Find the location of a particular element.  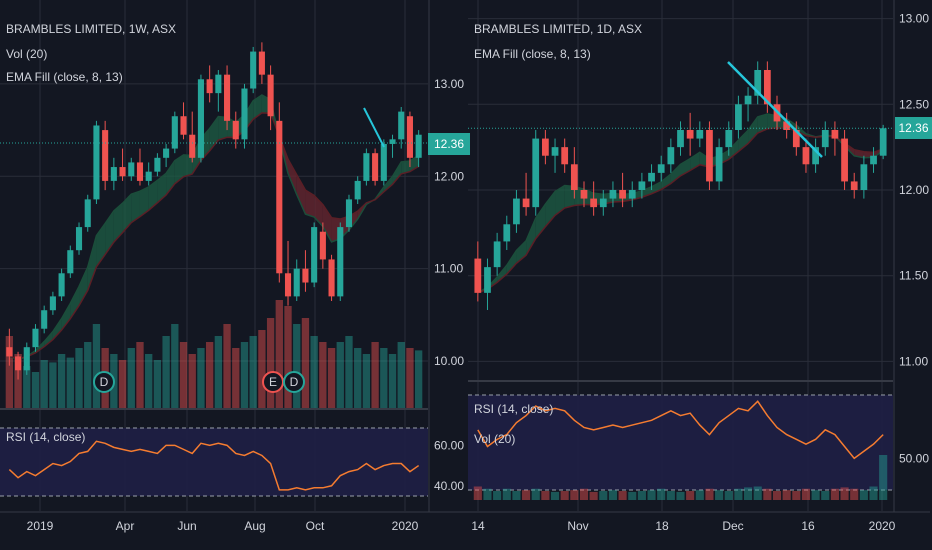

rsi-tick-label: 50.00 is located at coordinates (914, 458).